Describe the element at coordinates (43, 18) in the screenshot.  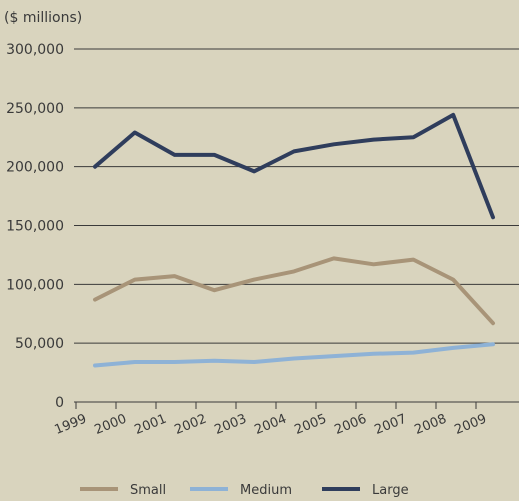
I see `unit-label: ($ millions)` at that location.